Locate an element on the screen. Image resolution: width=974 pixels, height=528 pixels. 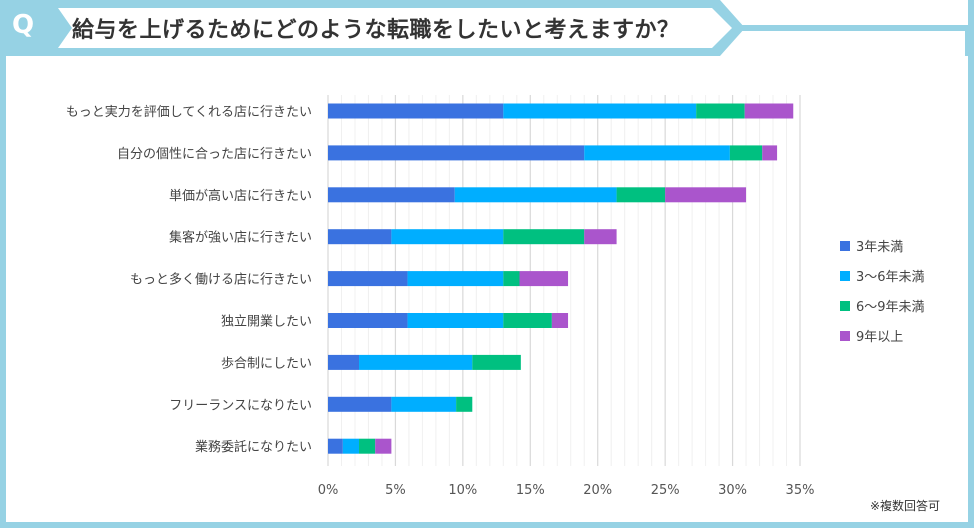
x-tick-label: 25% is located at coordinates (665, 490).